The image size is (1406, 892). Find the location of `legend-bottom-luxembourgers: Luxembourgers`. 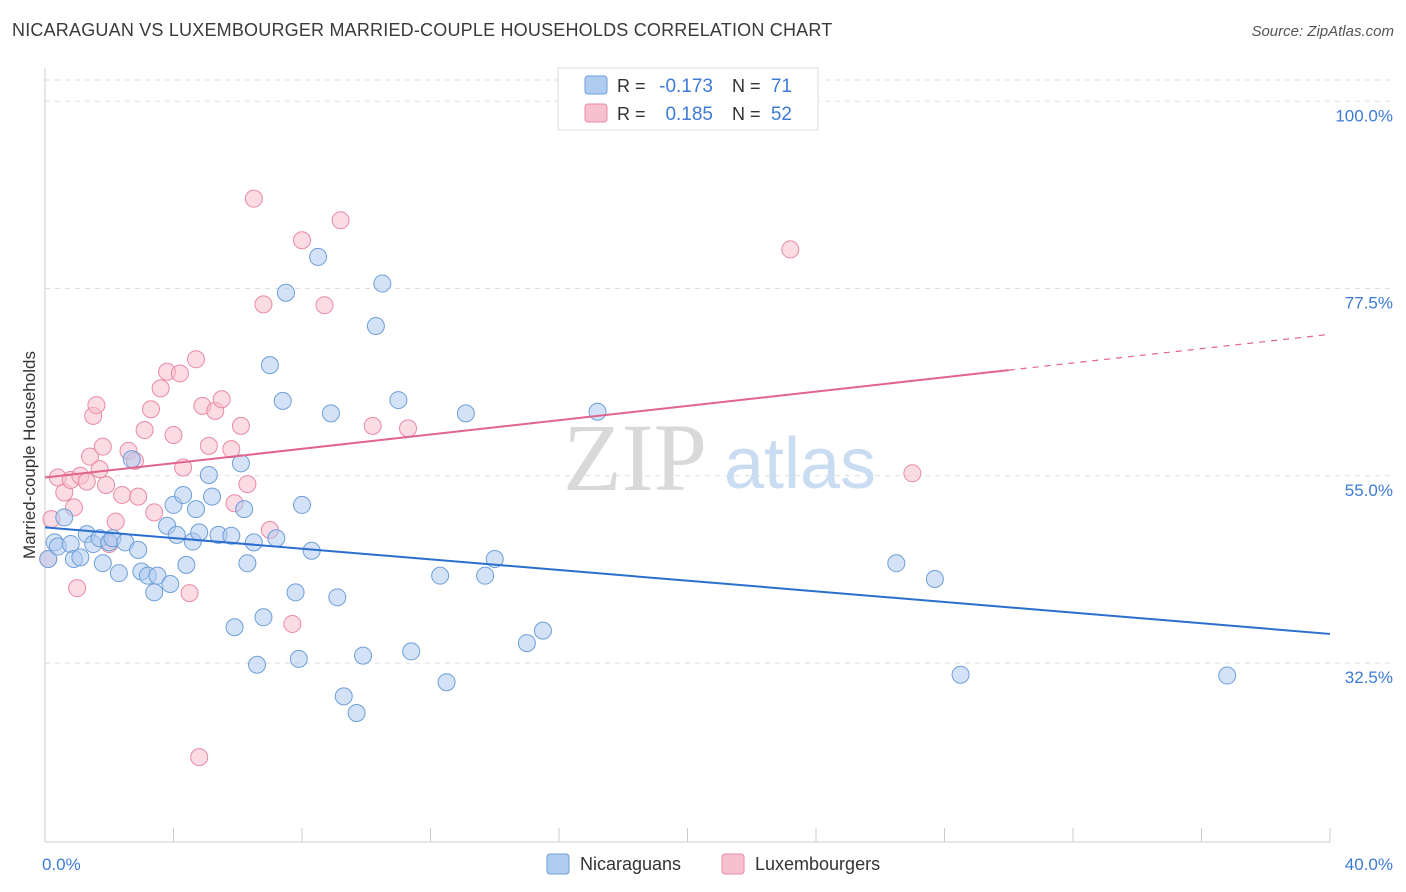

legend-bottom-luxembourgers: Luxembourgers is located at coordinates (817, 864).